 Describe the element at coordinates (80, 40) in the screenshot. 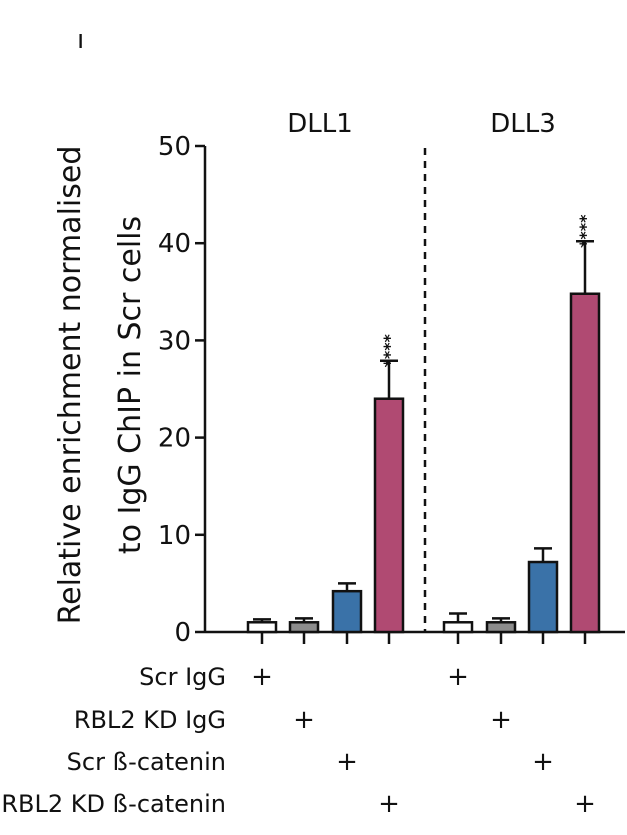

I see `stray-mark: ı` at that location.